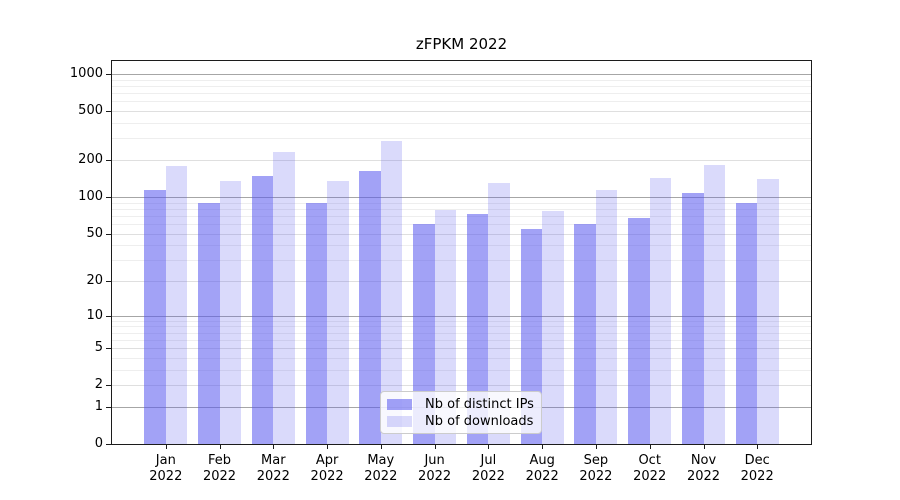 This screenshot has width=900, height=500. Describe the element at coordinates (542, 460) in the screenshot. I see `x-tick-label-month: Aug` at that location.